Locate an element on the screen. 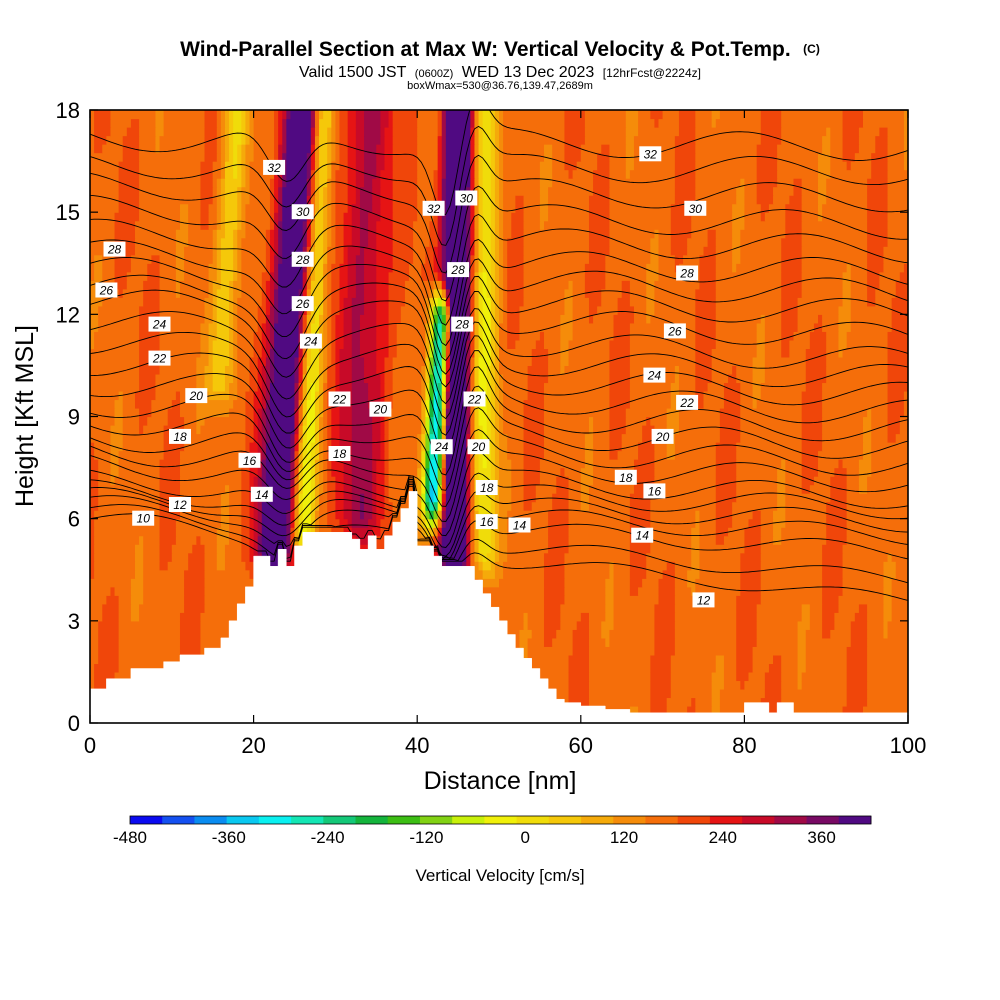 The image size is (1000, 1000). isentrope-label: 24 is located at coordinates (159, 324).